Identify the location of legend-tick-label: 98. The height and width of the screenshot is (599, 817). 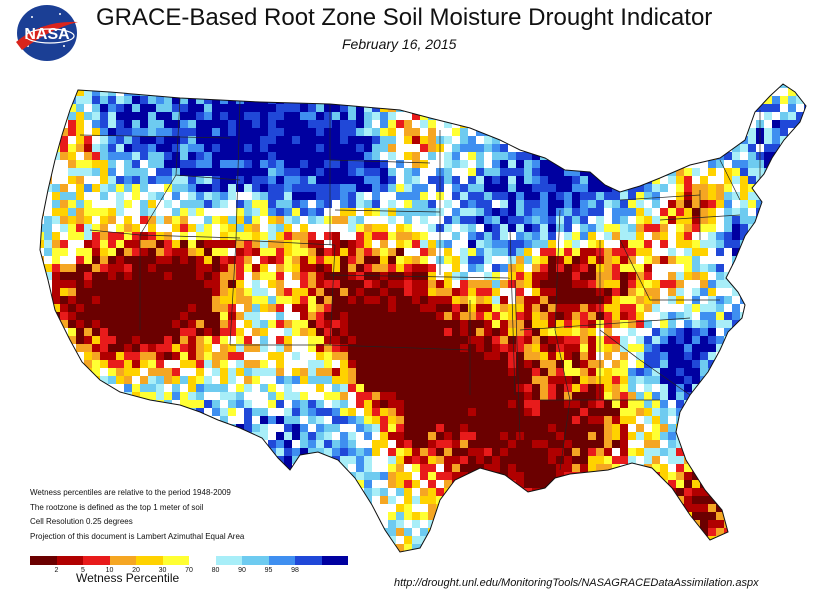
(295, 570).